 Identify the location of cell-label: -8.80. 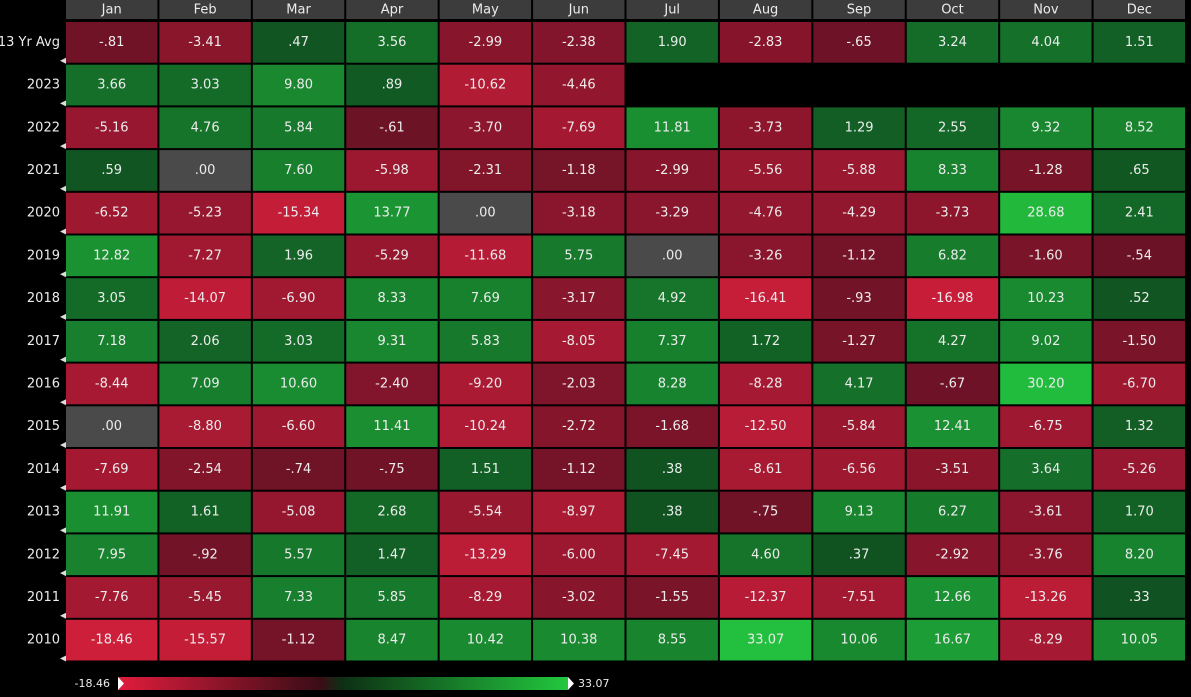
(205, 426).